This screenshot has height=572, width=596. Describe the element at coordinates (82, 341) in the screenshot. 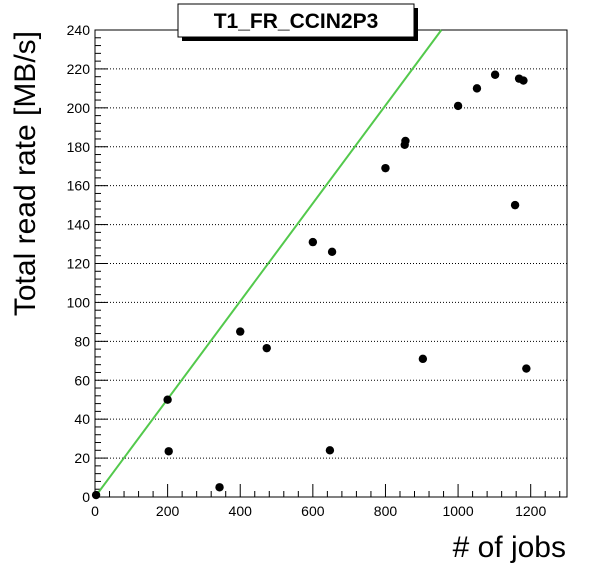

I see `y-tick-label: 80` at that location.